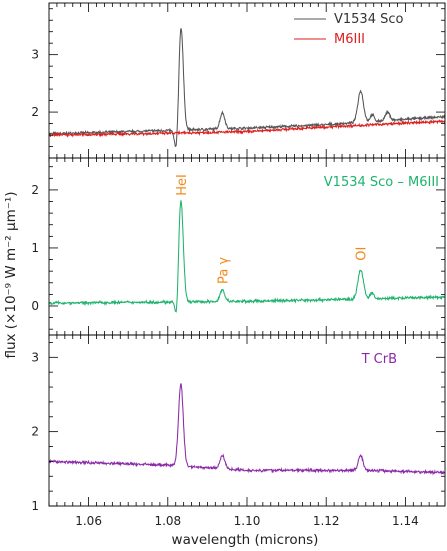  Describe the element at coordinates (245, 540) in the screenshot. I see `x-axis-label: wavelength (microns)` at that location.